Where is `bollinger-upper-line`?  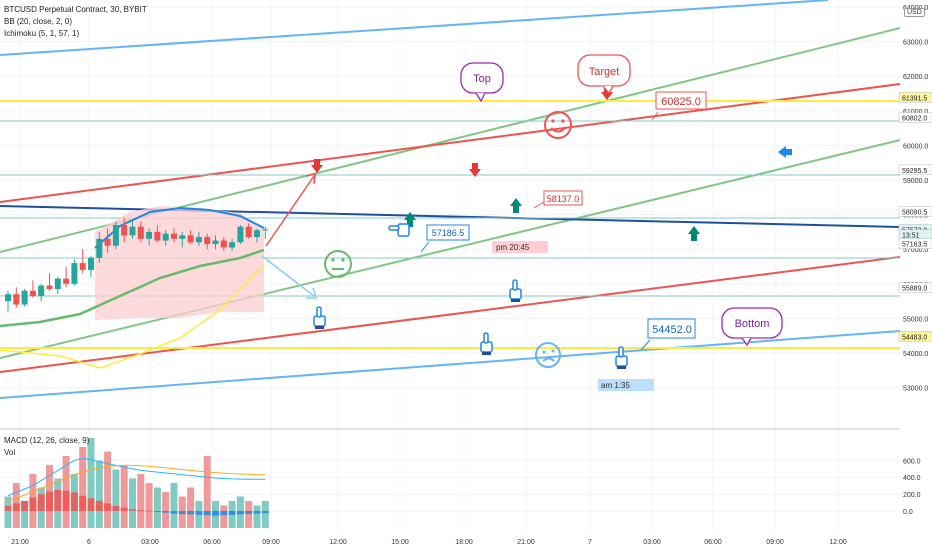 bollinger-upper-line is located at coordinates (179, 227).